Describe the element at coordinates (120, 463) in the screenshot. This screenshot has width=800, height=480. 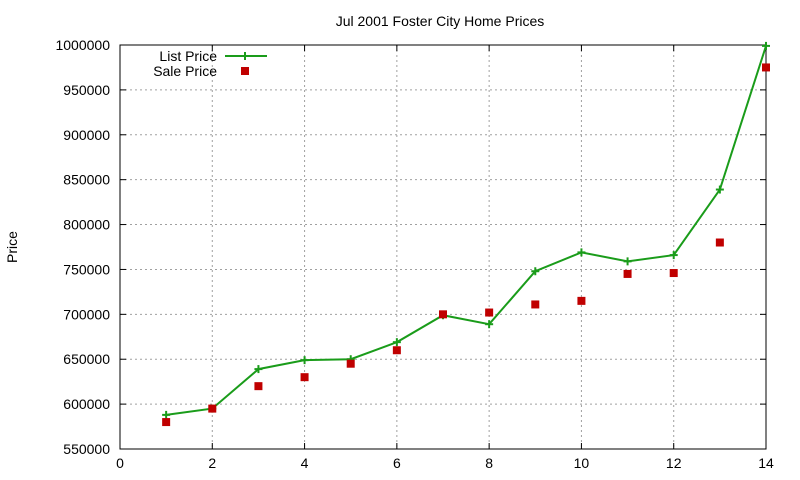
I see `x-tick-label: 0` at that location.